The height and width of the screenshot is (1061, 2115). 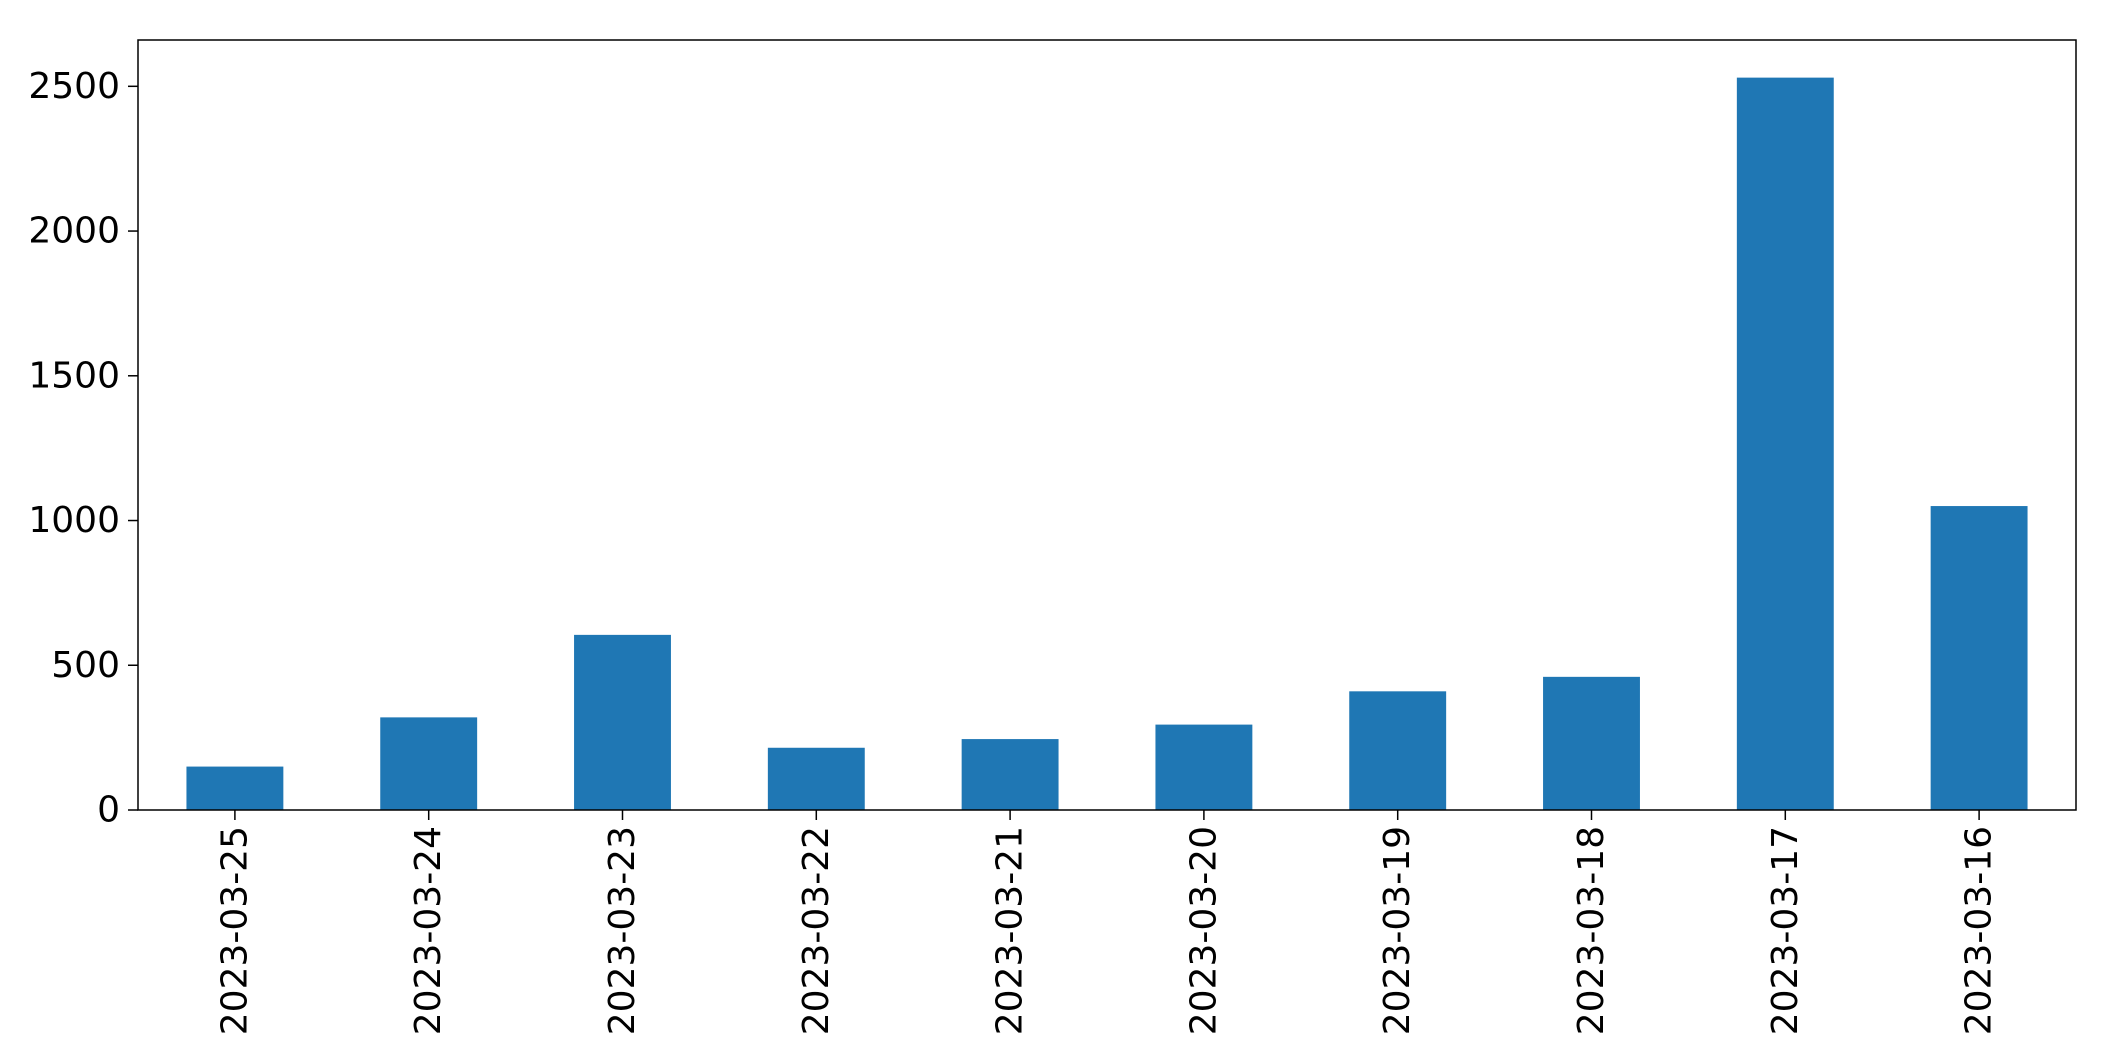 I want to click on x-tick-label: 2023-03-21, so click(x=1010, y=930).